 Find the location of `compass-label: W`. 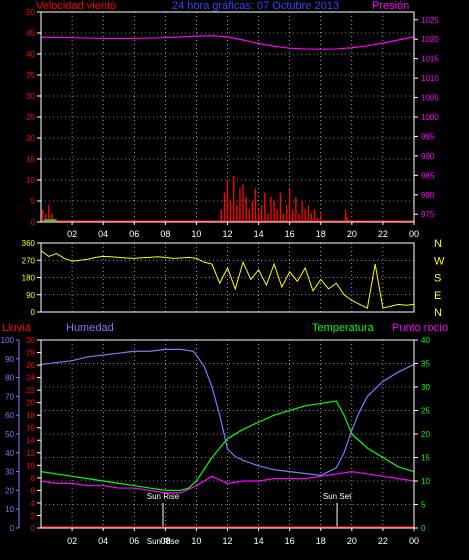

compass-label: W is located at coordinates (439, 261).